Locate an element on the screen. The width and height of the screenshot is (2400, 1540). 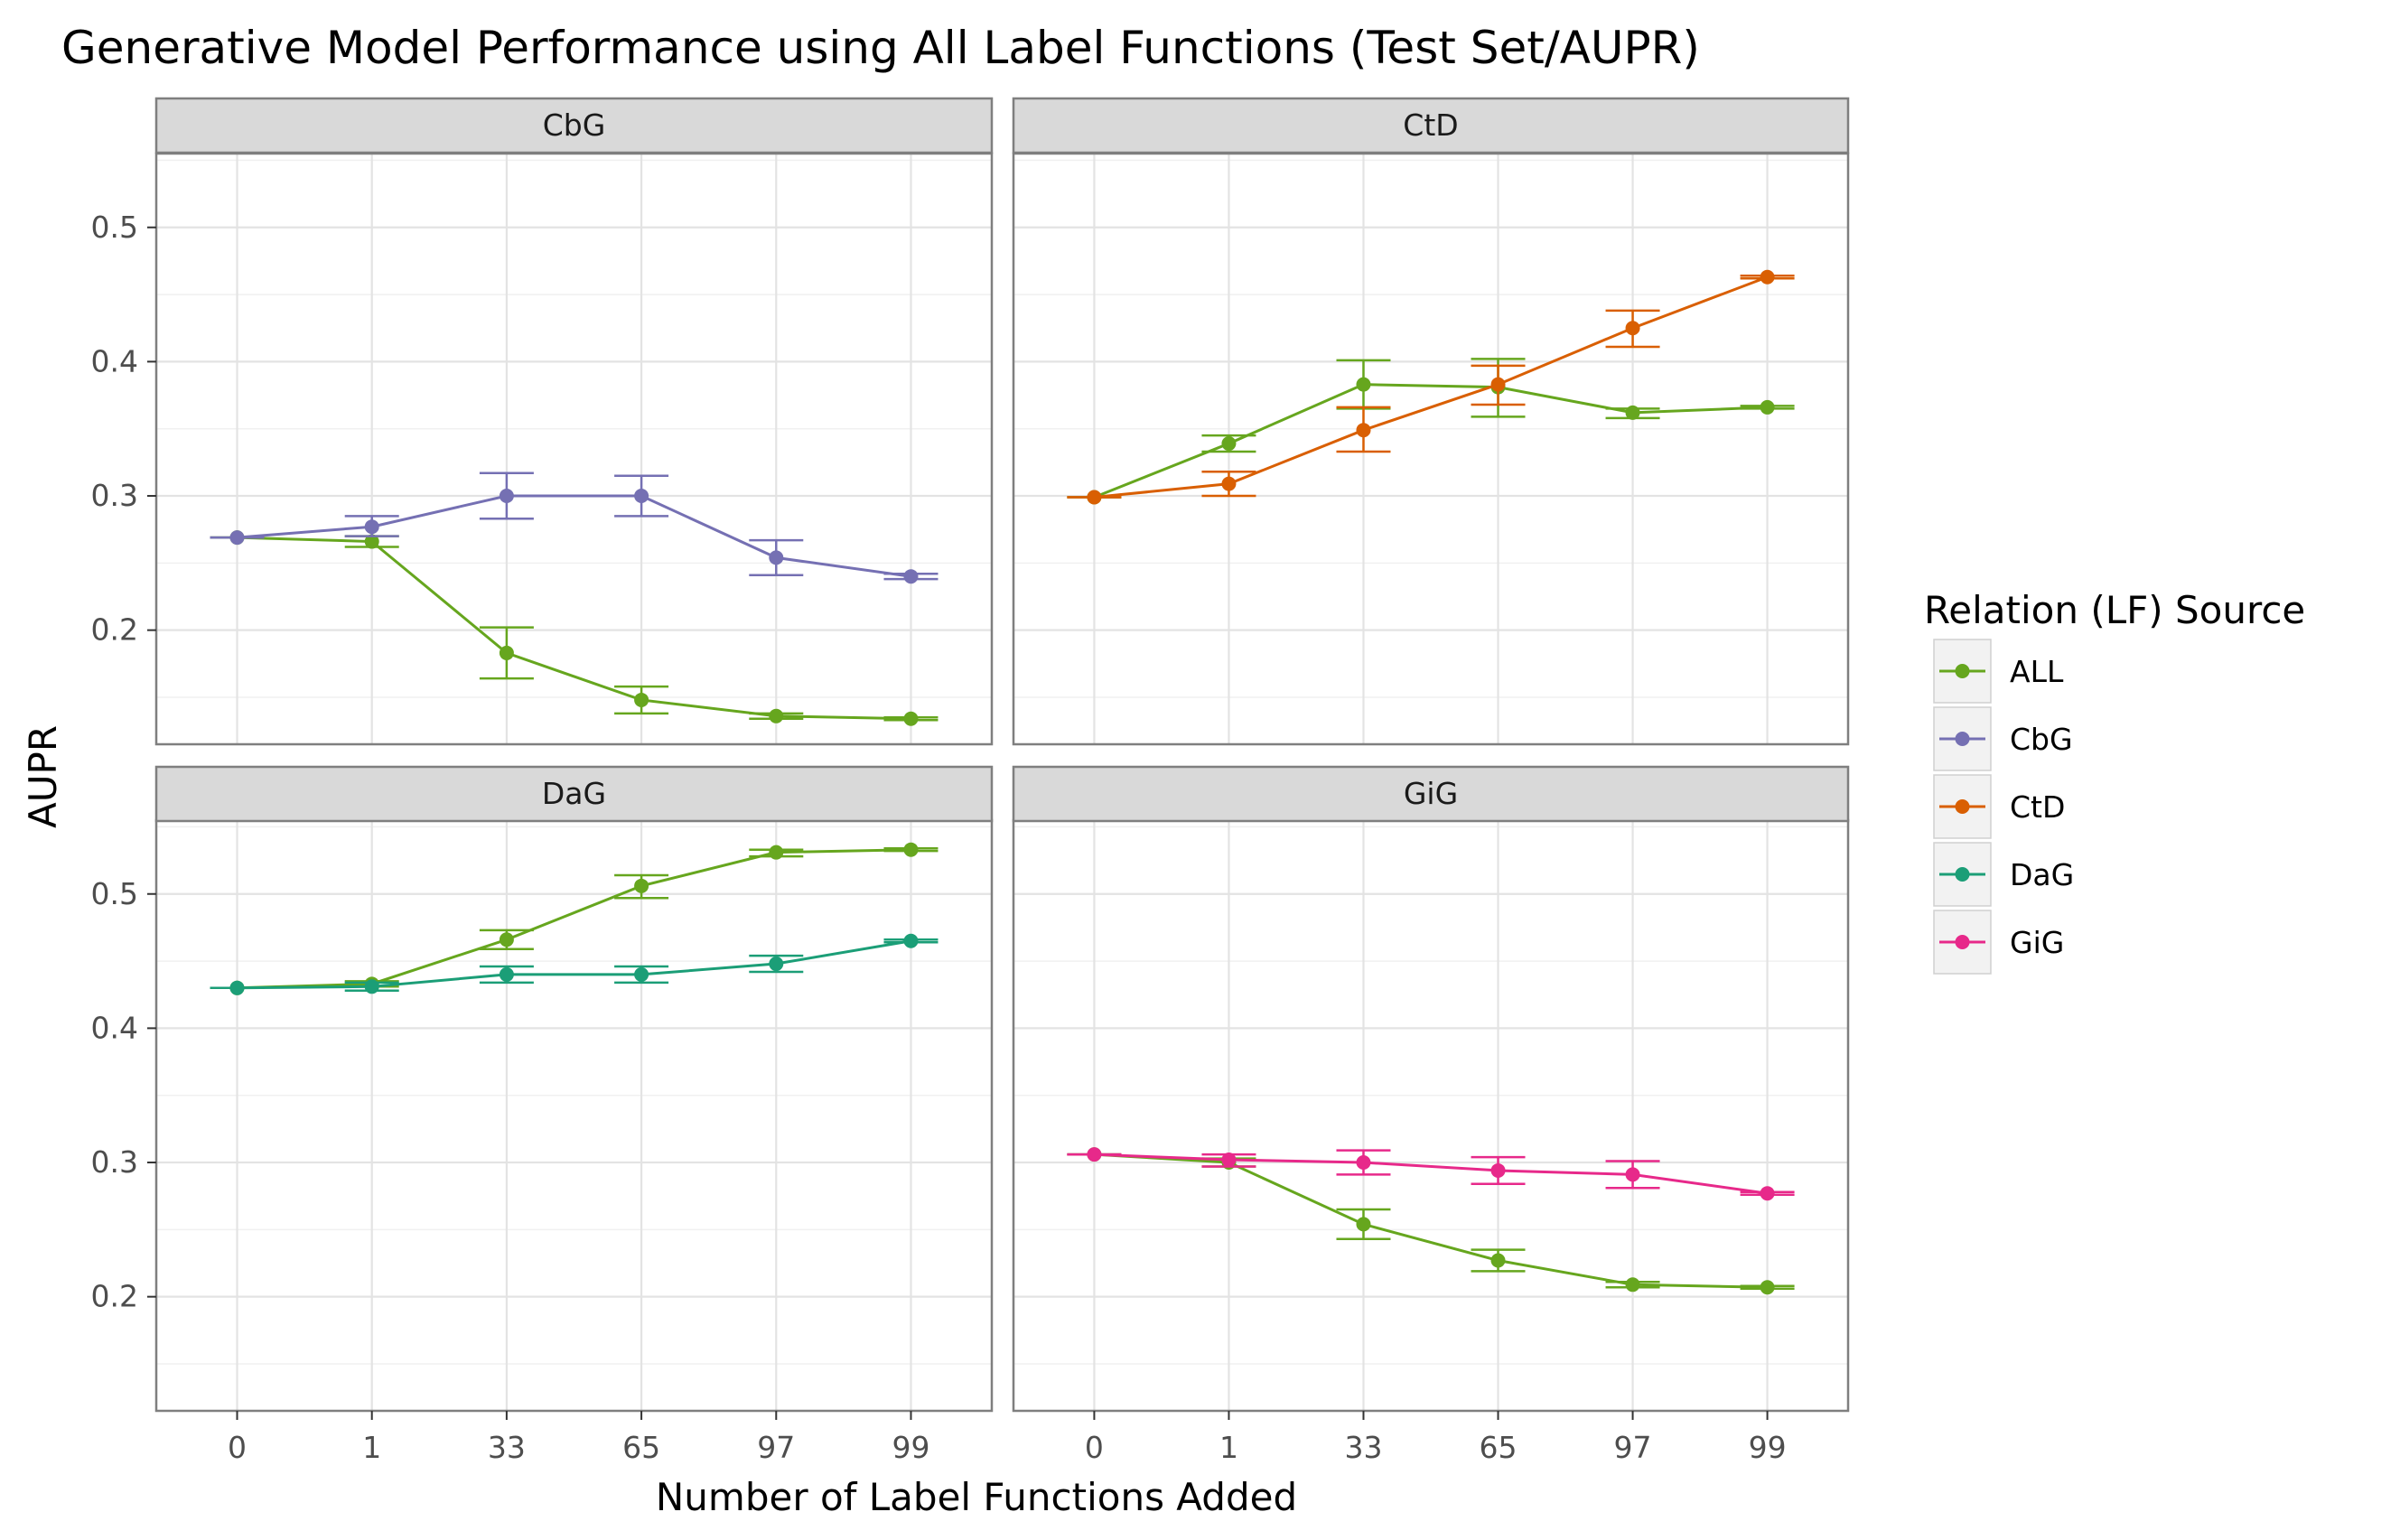
legend: Relation (LF) Source ALL CbG CtD DaG GiG is located at coordinates (2115, 781).